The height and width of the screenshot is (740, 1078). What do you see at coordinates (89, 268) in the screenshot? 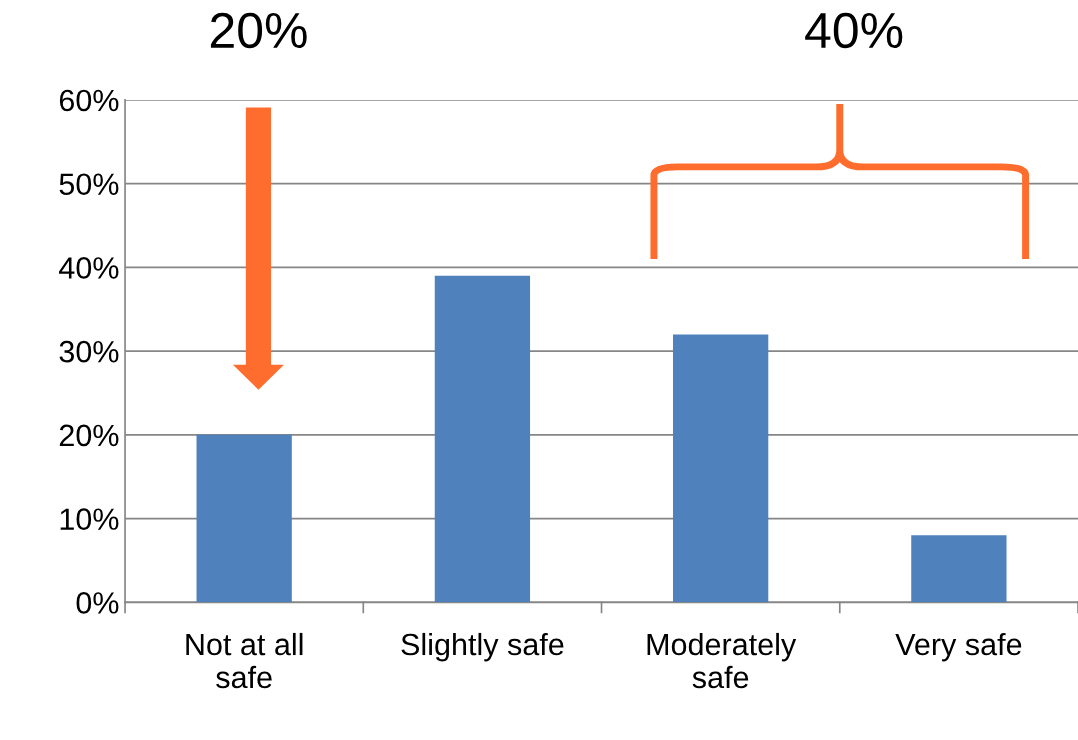
I see `y-tick-label: 40%` at bounding box center [89, 268].